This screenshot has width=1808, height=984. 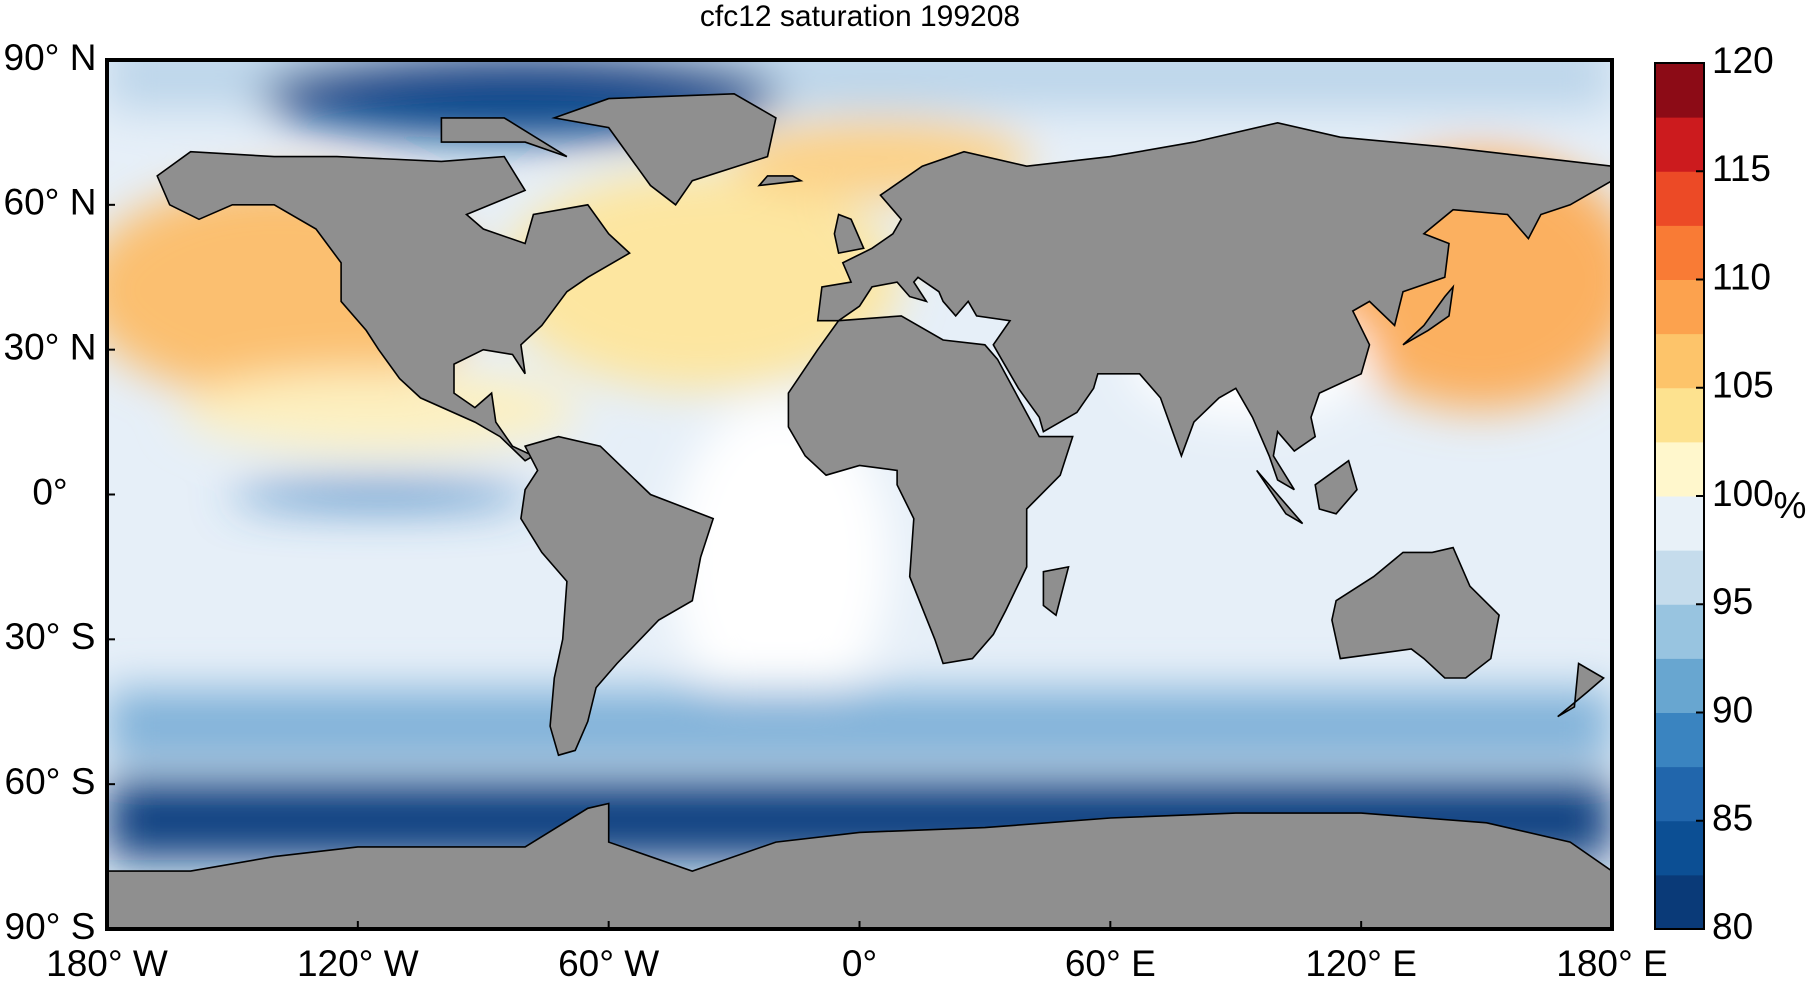 What do you see at coordinates (1741, 168) in the screenshot?
I see `colorbar-tick-label: 115` at bounding box center [1741, 168].